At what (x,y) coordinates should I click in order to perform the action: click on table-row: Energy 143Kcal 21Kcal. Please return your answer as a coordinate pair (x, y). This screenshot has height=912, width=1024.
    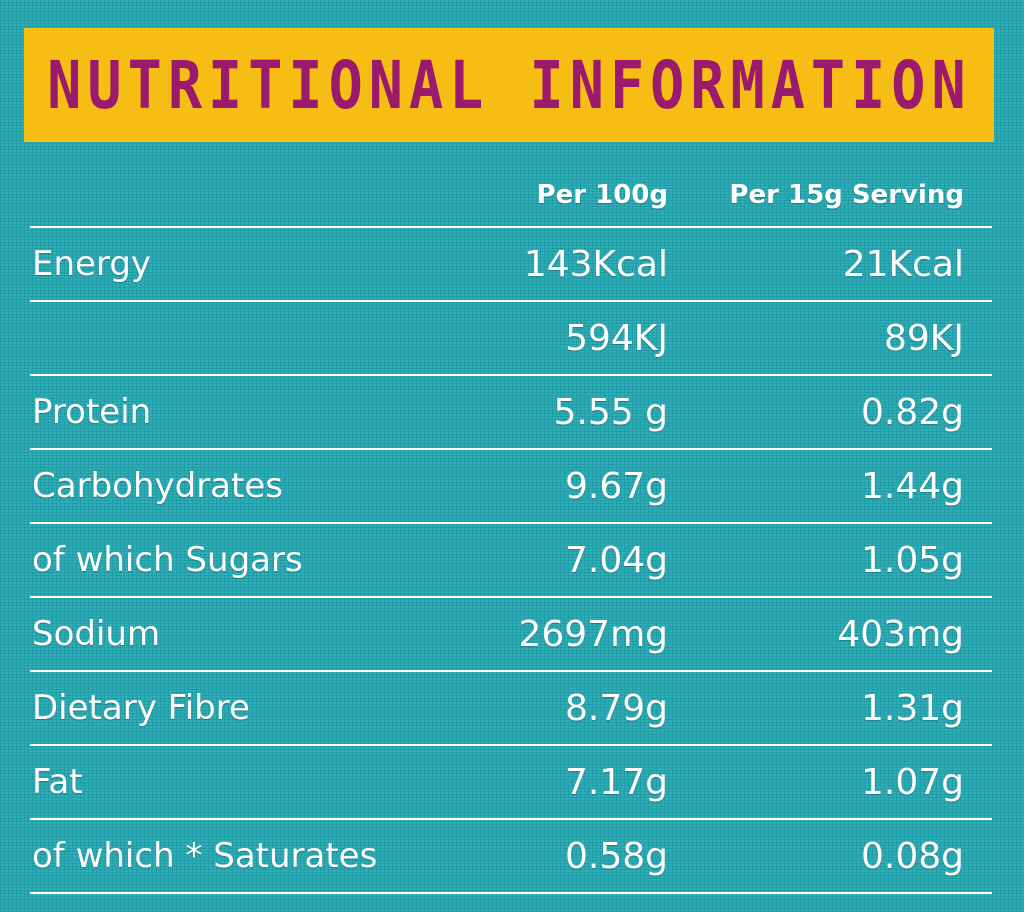
    Looking at the image, I should click on (511, 265).